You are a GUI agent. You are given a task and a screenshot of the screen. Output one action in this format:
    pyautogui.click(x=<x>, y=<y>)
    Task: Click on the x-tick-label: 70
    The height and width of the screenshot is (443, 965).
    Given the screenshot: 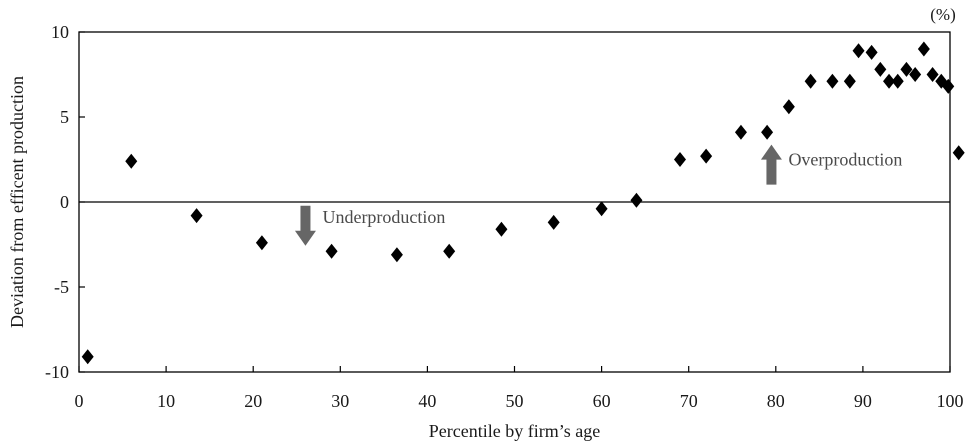 What is the action you would take?
    pyautogui.click(x=689, y=401)
    